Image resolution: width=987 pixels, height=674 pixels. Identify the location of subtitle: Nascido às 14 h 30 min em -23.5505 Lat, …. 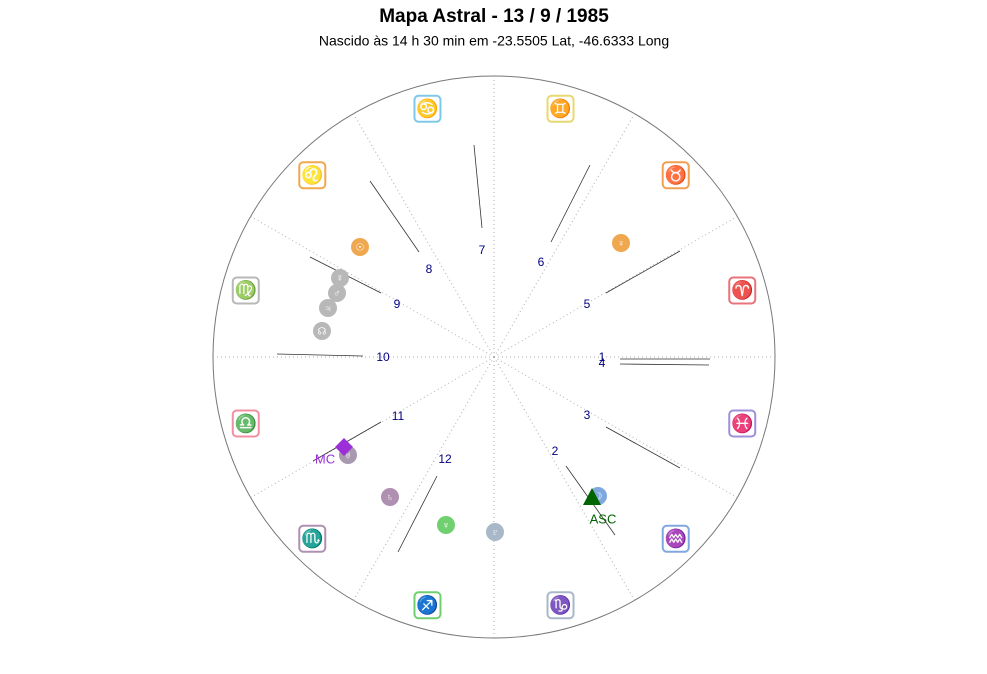
(494, 41).